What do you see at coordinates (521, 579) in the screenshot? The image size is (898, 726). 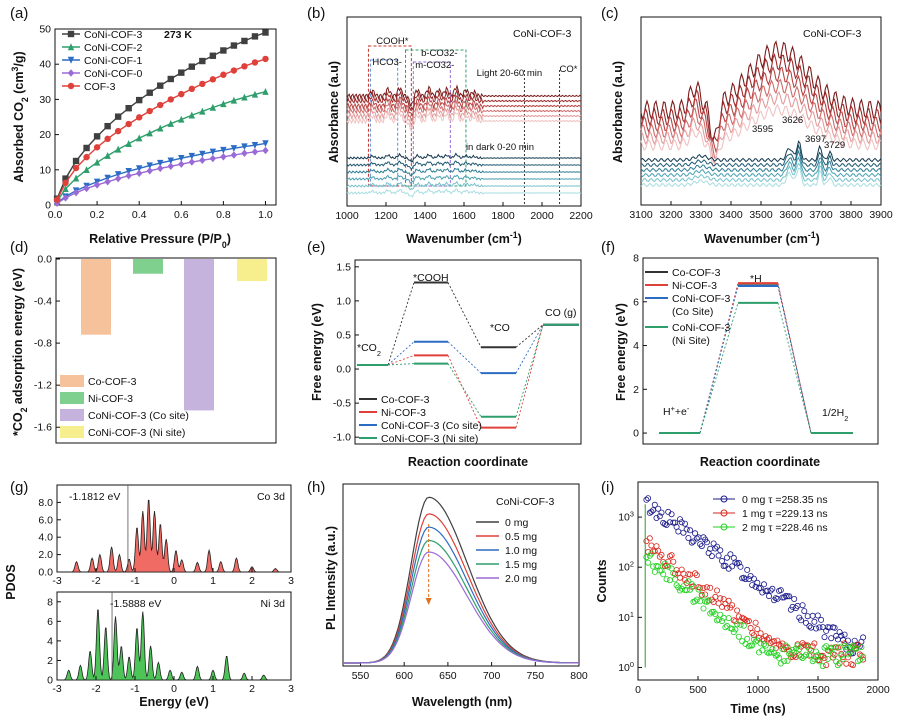 I see `panel-h-legend-label: 2.0 mg` at bounding box center [521, 579].